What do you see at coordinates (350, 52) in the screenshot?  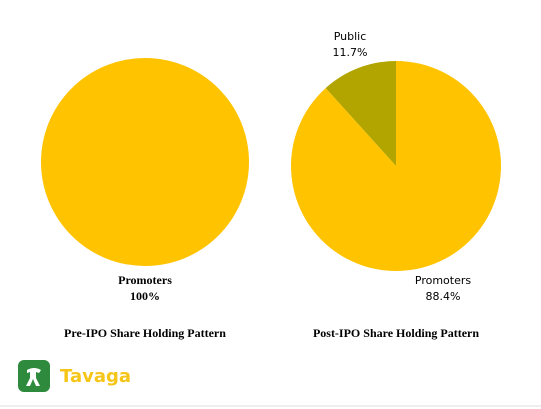 I see `slice-value-label: 11.7%` at bounding box center [350, 52].